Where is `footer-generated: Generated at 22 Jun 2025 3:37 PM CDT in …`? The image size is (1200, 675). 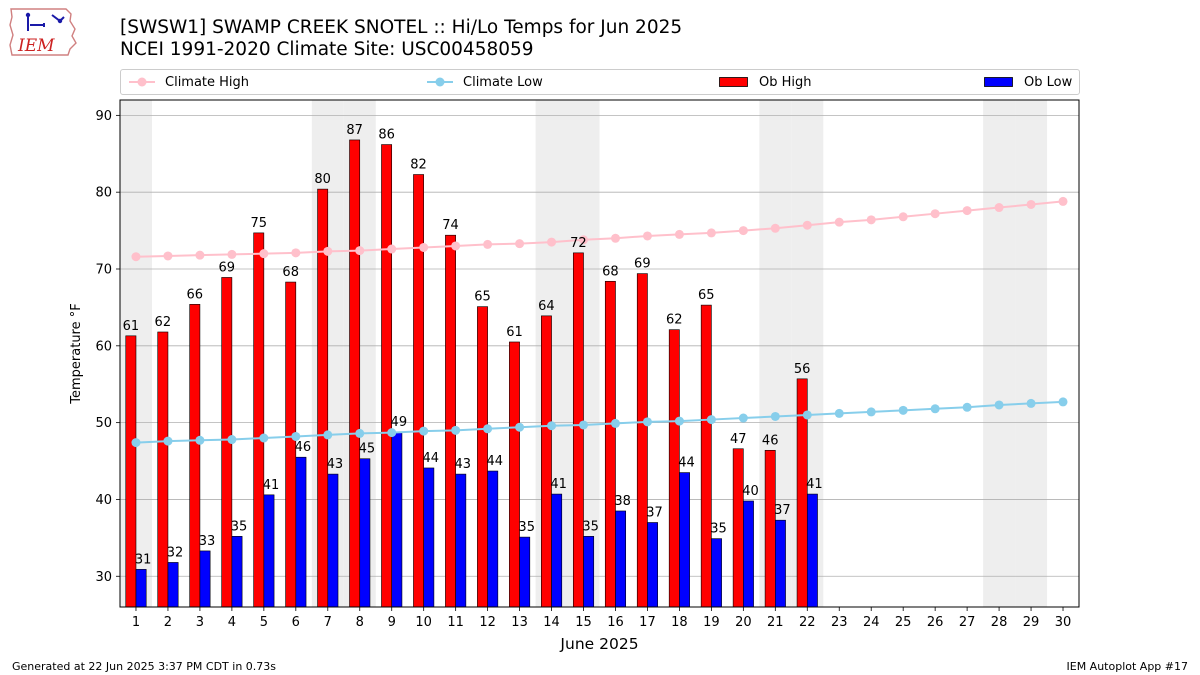 footer-generated: Generated at 22 Jun 2025 3:37 PM CDT in … is located at coordinates (144, 666).